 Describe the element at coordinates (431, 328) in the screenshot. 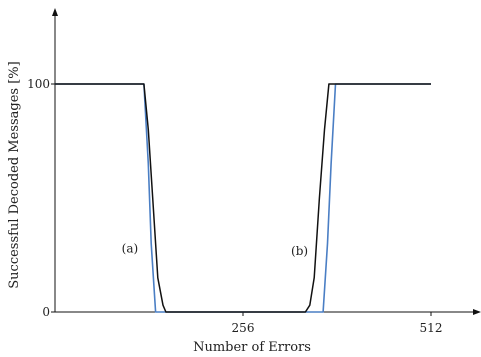

I see `x-tick-label: 512` at that location.